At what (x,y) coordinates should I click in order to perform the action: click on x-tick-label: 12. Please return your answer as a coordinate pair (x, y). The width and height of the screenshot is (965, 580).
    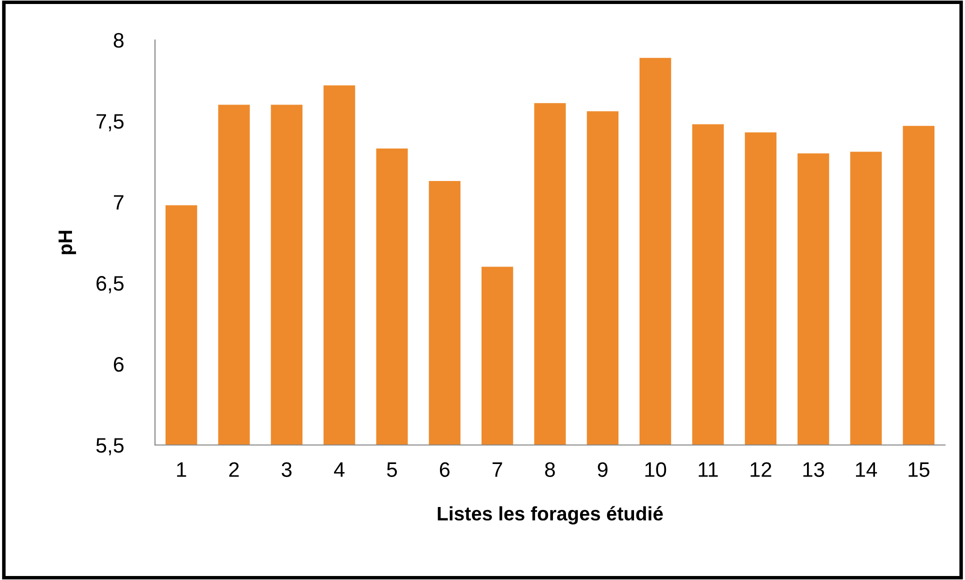
    Looking at the image, I should click on (761, 469).